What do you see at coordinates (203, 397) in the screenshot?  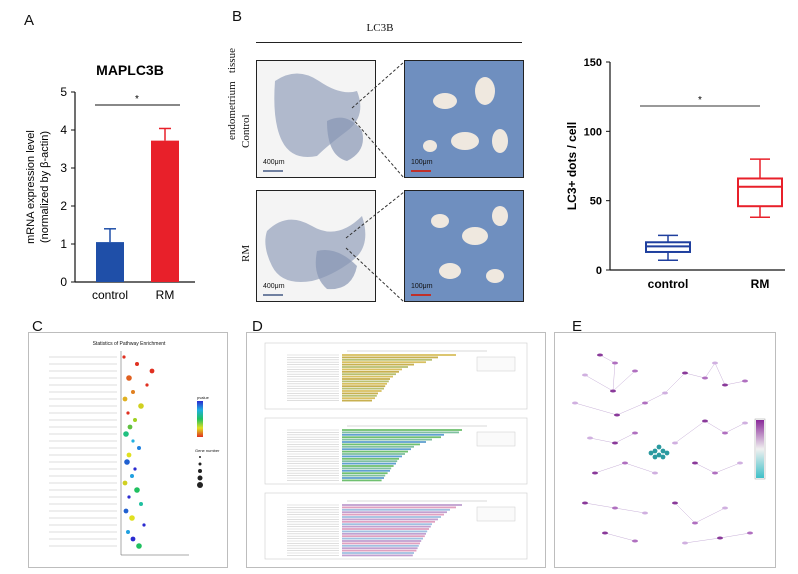 I see `pvalue-legend-title: pvalue` at bounding box center [203, 397].